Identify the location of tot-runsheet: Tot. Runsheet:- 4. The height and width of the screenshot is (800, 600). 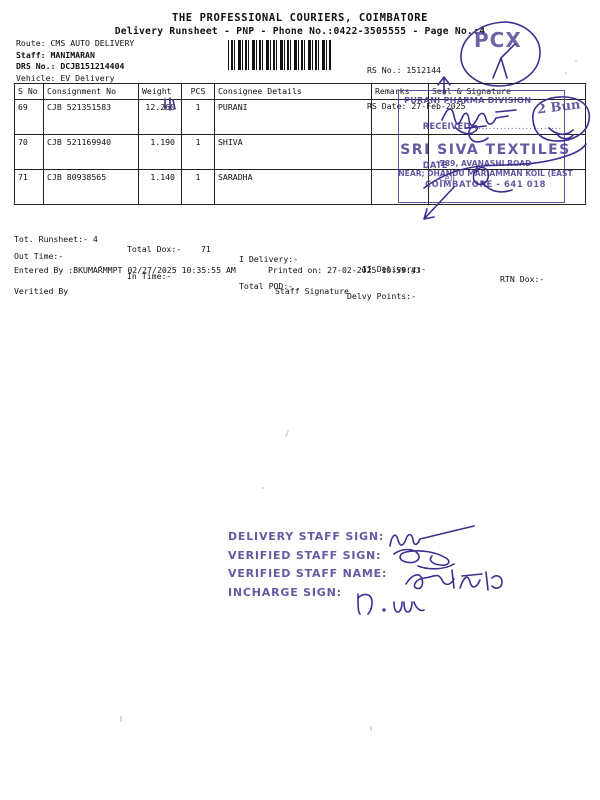
(56, 239).